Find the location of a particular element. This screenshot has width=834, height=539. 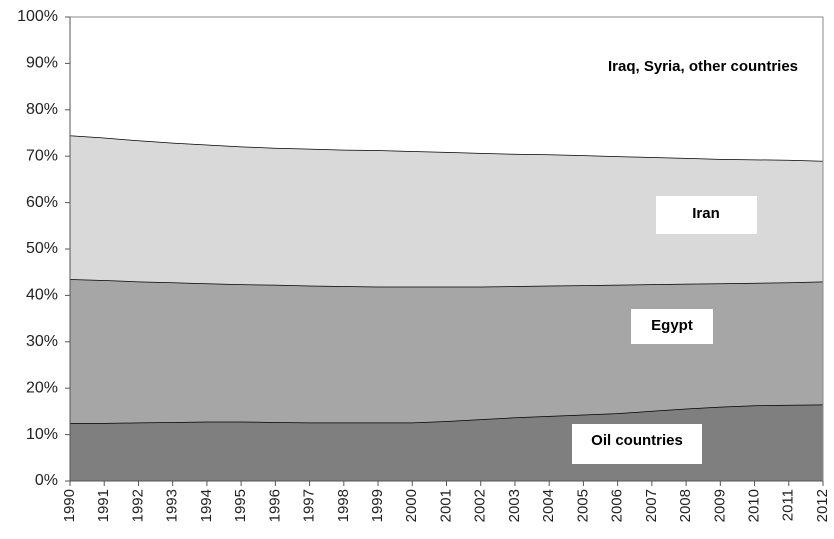

x-tick-label: 1990 is located at coordinates (69, 505).